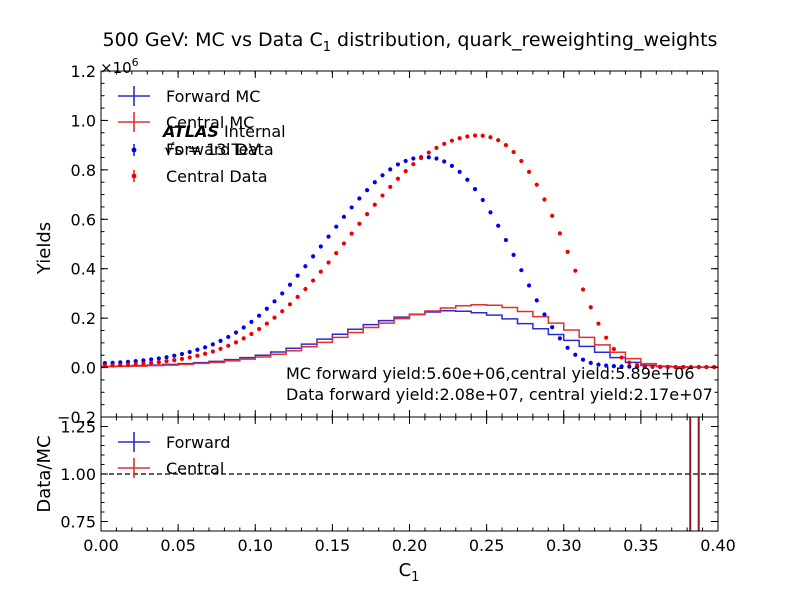 The image size is (799, 599). Describe the element at coordinates (198, 442) in the screenshot. I see `legend-forward-label: Forward` at that location.